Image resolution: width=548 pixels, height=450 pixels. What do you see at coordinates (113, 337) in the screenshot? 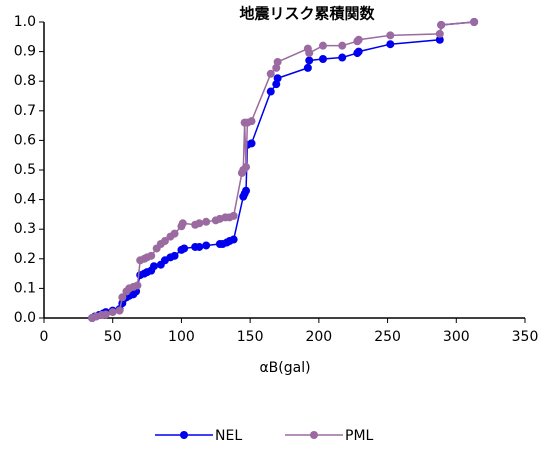
I see `x-tick-label: 50` at bounding box center [113, 337].